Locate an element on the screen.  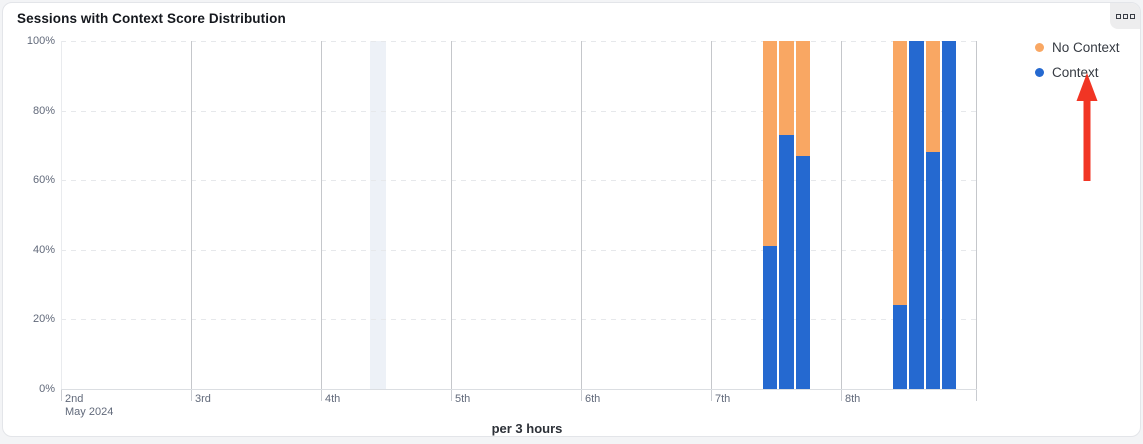
x-axis-tick-label: 3rd is located at coordinates (203, 399).